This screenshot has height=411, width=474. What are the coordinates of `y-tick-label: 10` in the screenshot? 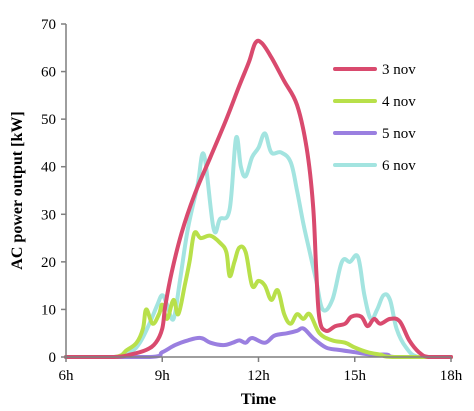 It's located at (48, 310).